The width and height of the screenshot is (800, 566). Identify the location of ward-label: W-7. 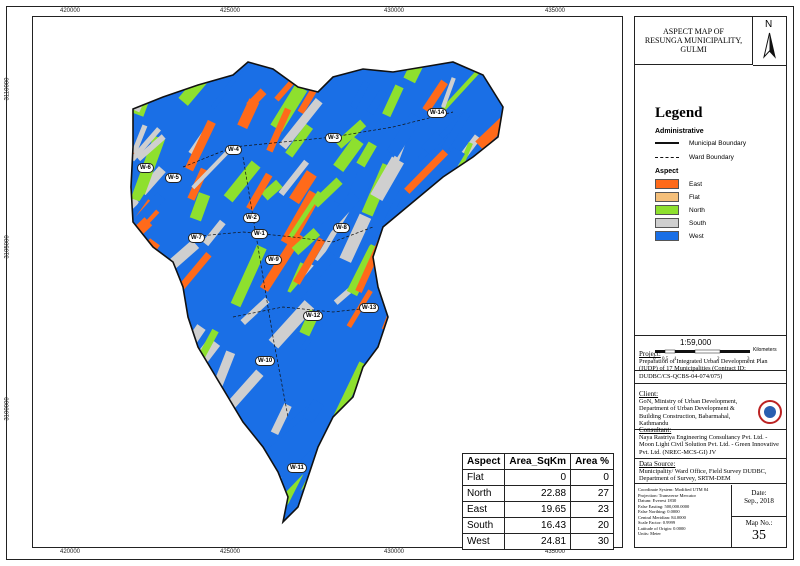
(196, 238).